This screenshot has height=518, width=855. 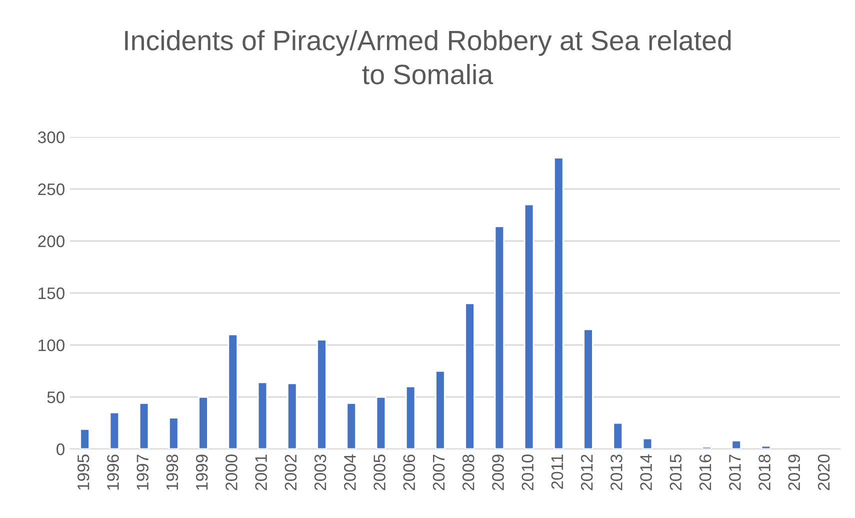 I want to click on x-tick-label: 2004, so click(x=350, y=472).